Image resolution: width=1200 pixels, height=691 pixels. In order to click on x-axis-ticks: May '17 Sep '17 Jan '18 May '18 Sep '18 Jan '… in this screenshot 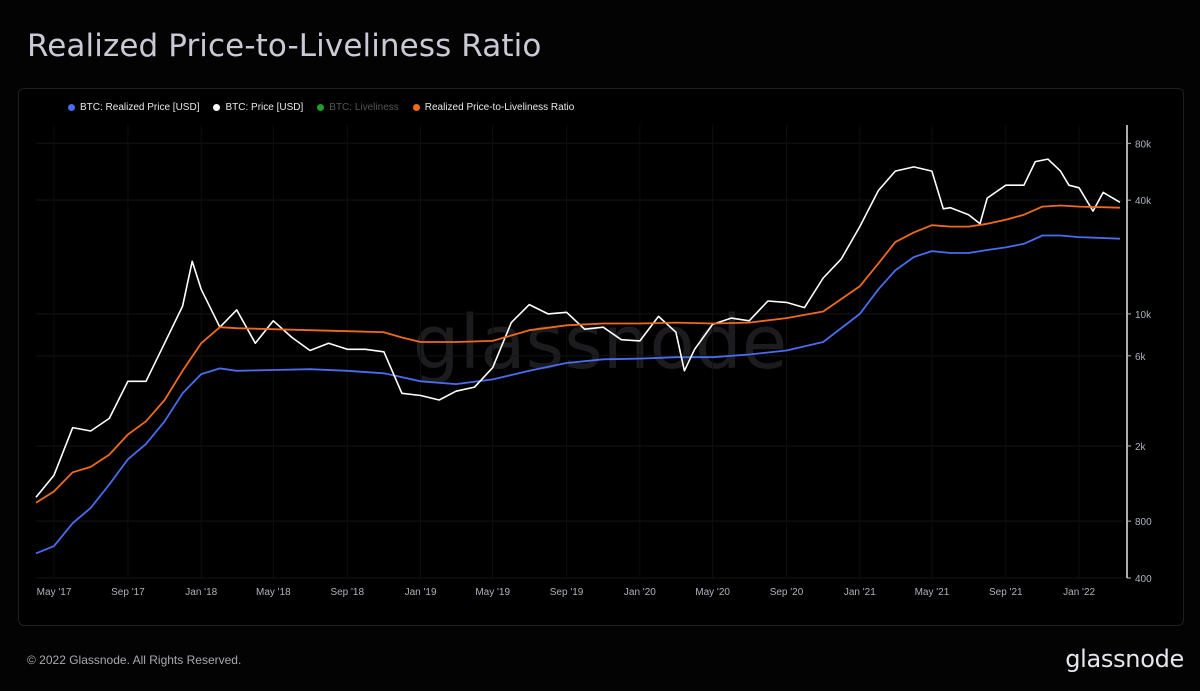, I will do `click(566, 592)`.